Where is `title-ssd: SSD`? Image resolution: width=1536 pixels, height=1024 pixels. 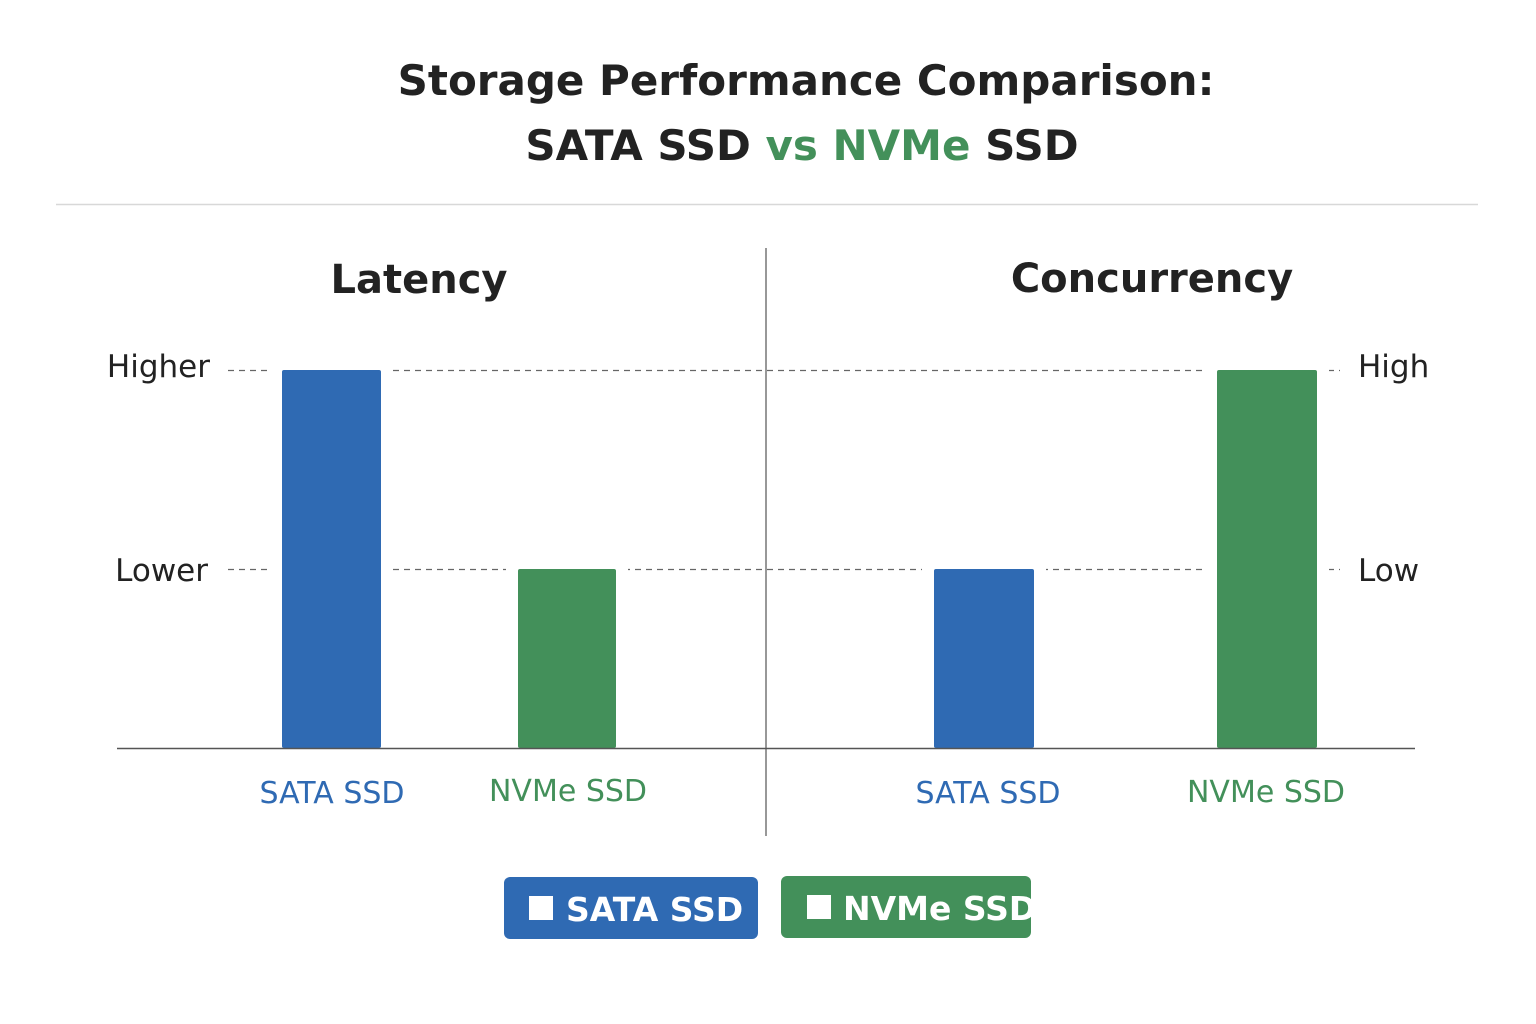 title-ssd: SSD is located at coordinates (1031, 145).